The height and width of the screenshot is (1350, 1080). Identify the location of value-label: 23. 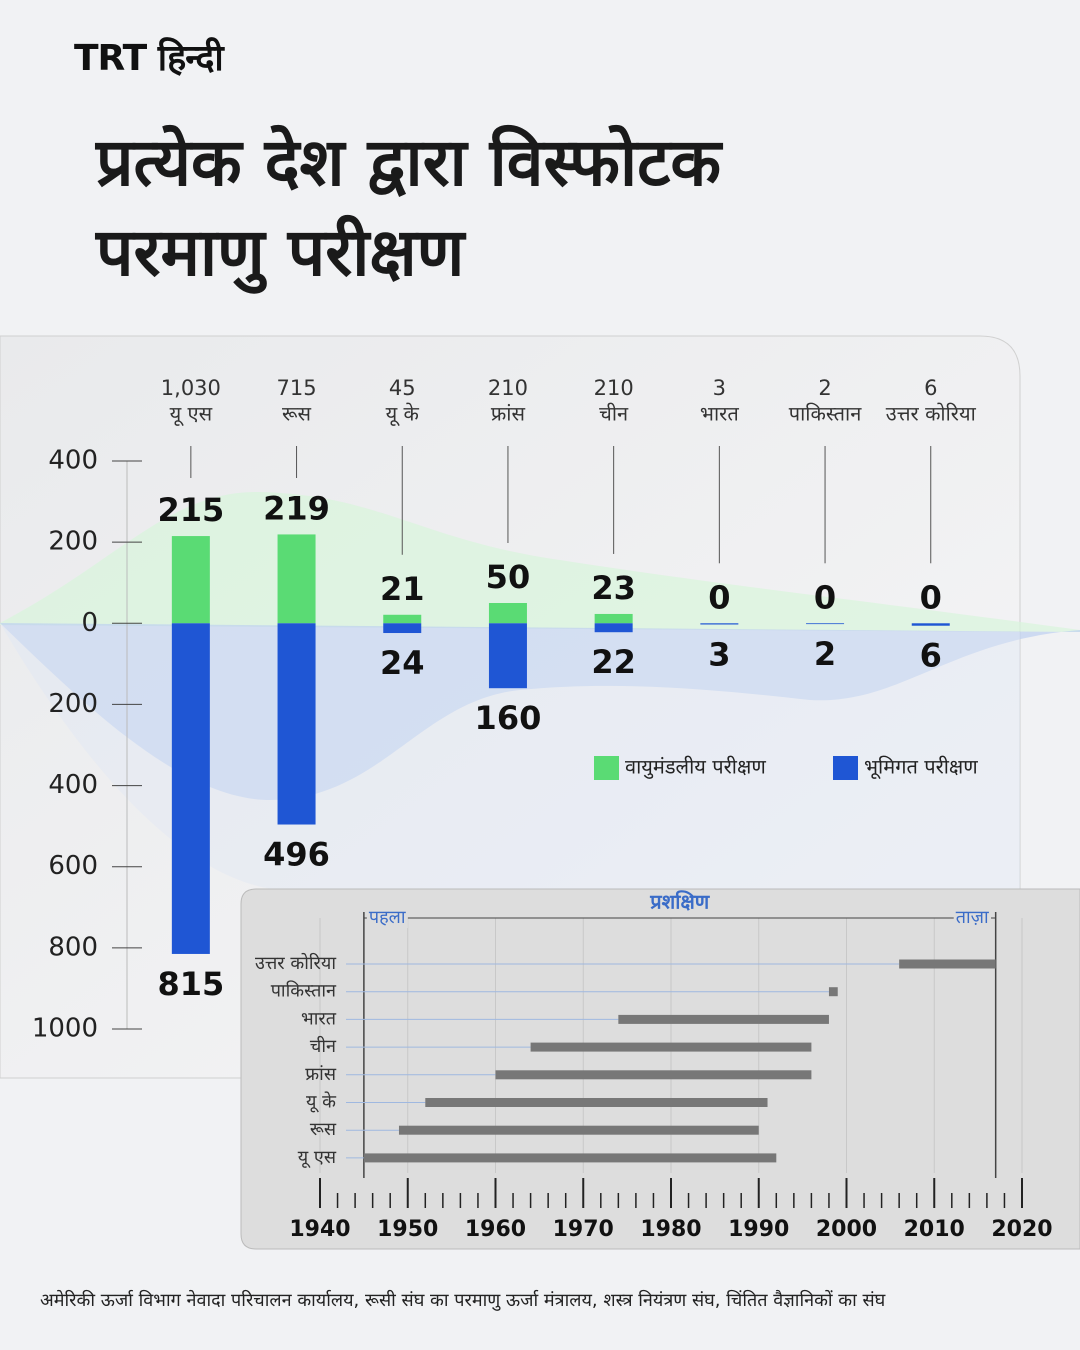
(613, 588).